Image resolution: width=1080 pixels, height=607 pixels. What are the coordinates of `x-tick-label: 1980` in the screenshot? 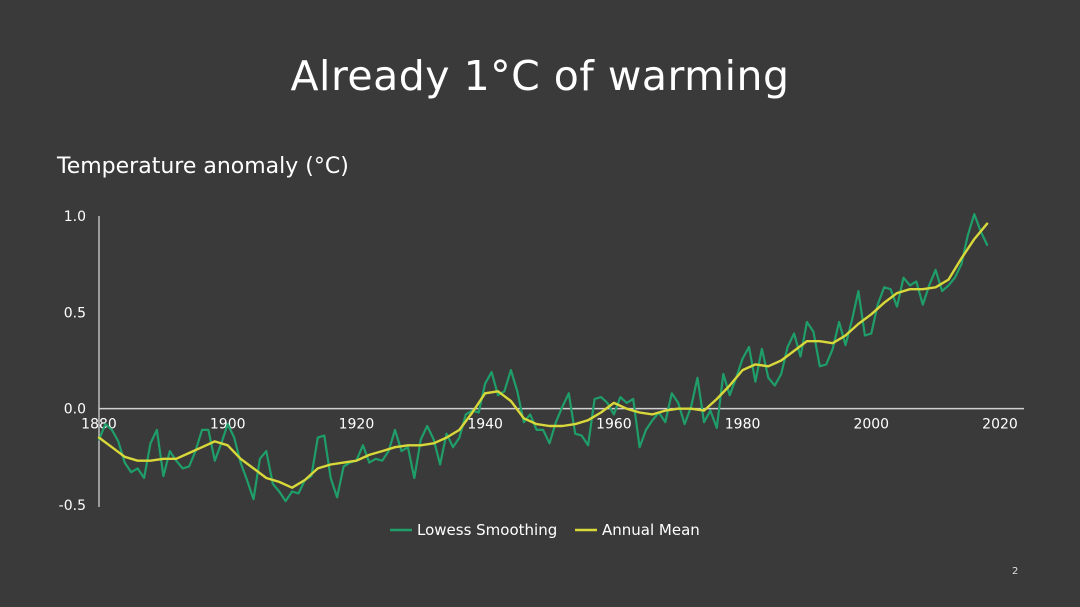 It's located at (743, 425).